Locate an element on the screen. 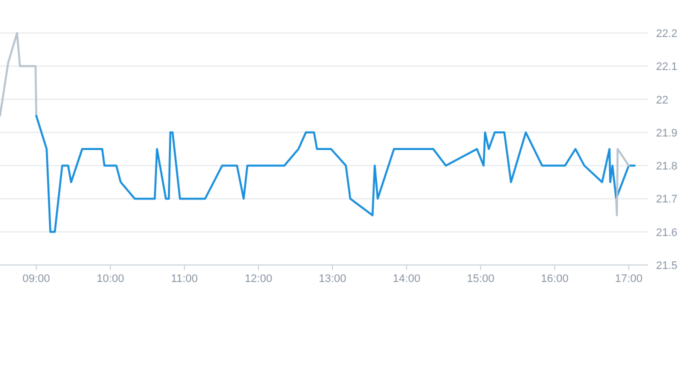 Image resolution: width=693 pixels, height=365 pixels. x-tick-label: 10:00 is located at coordinates (110, 279).